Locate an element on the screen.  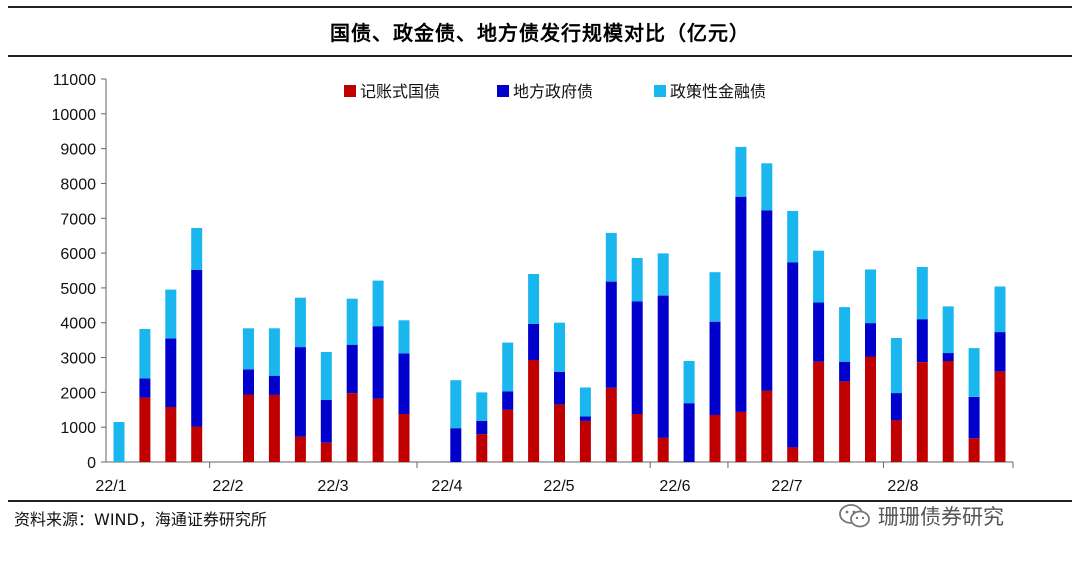
y-tick-label: 7000 is located at coordinates (78, 219).